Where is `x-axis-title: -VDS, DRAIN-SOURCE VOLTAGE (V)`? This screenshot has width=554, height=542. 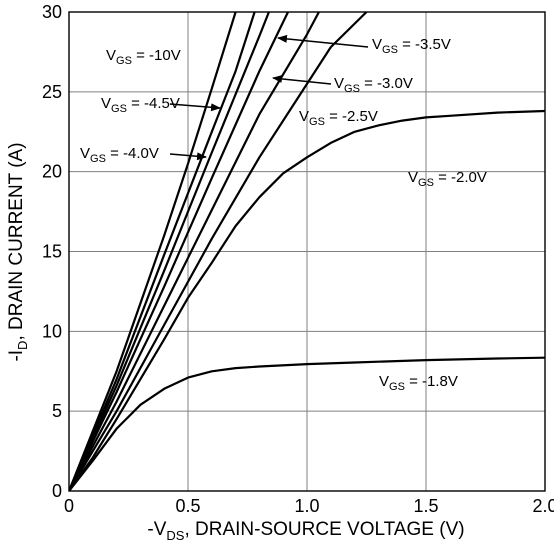 x-axis-title: -VDS, DRAIN-SOURCE VOLTAGE (V) is located at coordinates (305, 530).